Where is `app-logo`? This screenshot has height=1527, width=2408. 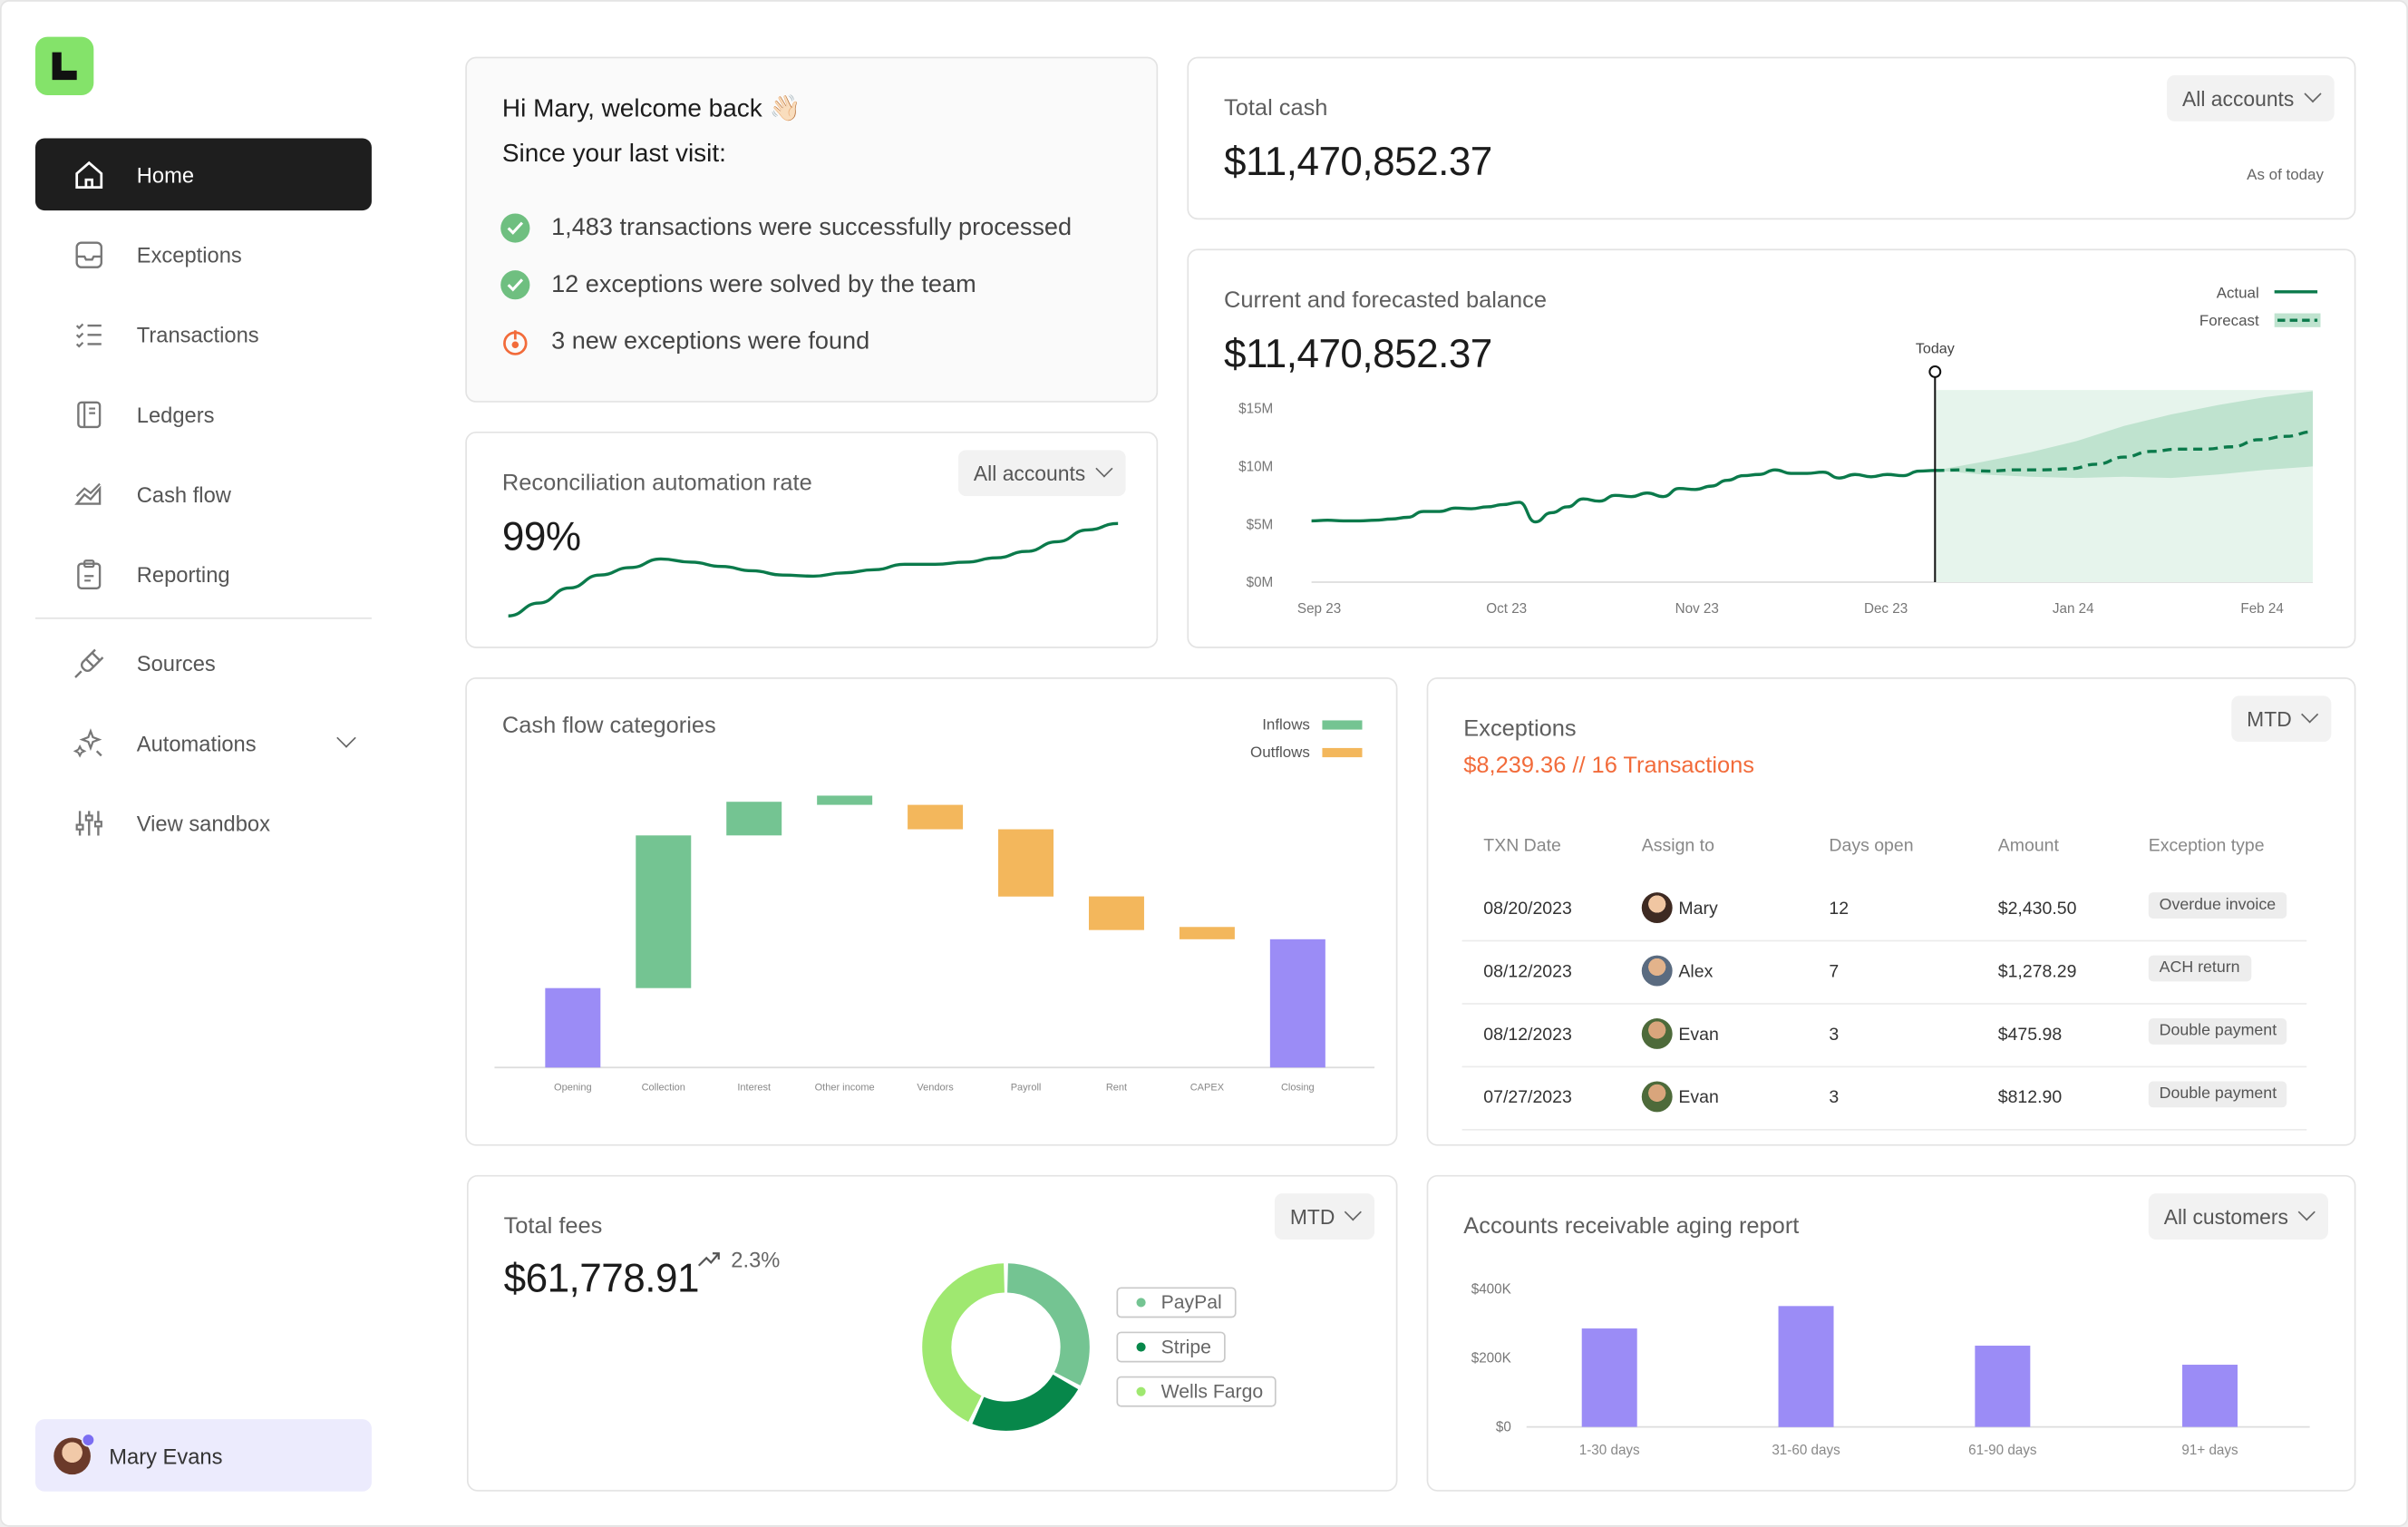 app-logo is located at coordinates (64, 66).